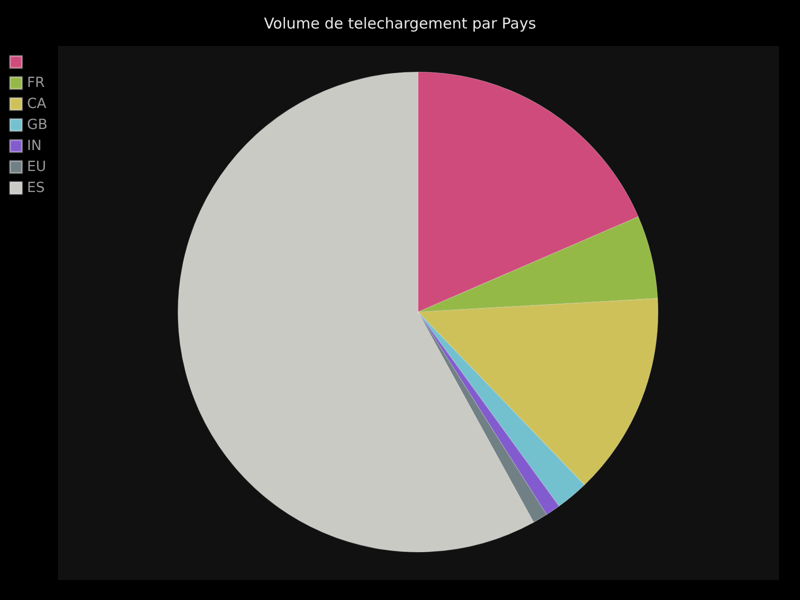 This screenshot has height=600, width=800. What do you see at coordinates (34, 146) in the screenshot?
I see `legend-label: IN` at bounding box center [34, 146].